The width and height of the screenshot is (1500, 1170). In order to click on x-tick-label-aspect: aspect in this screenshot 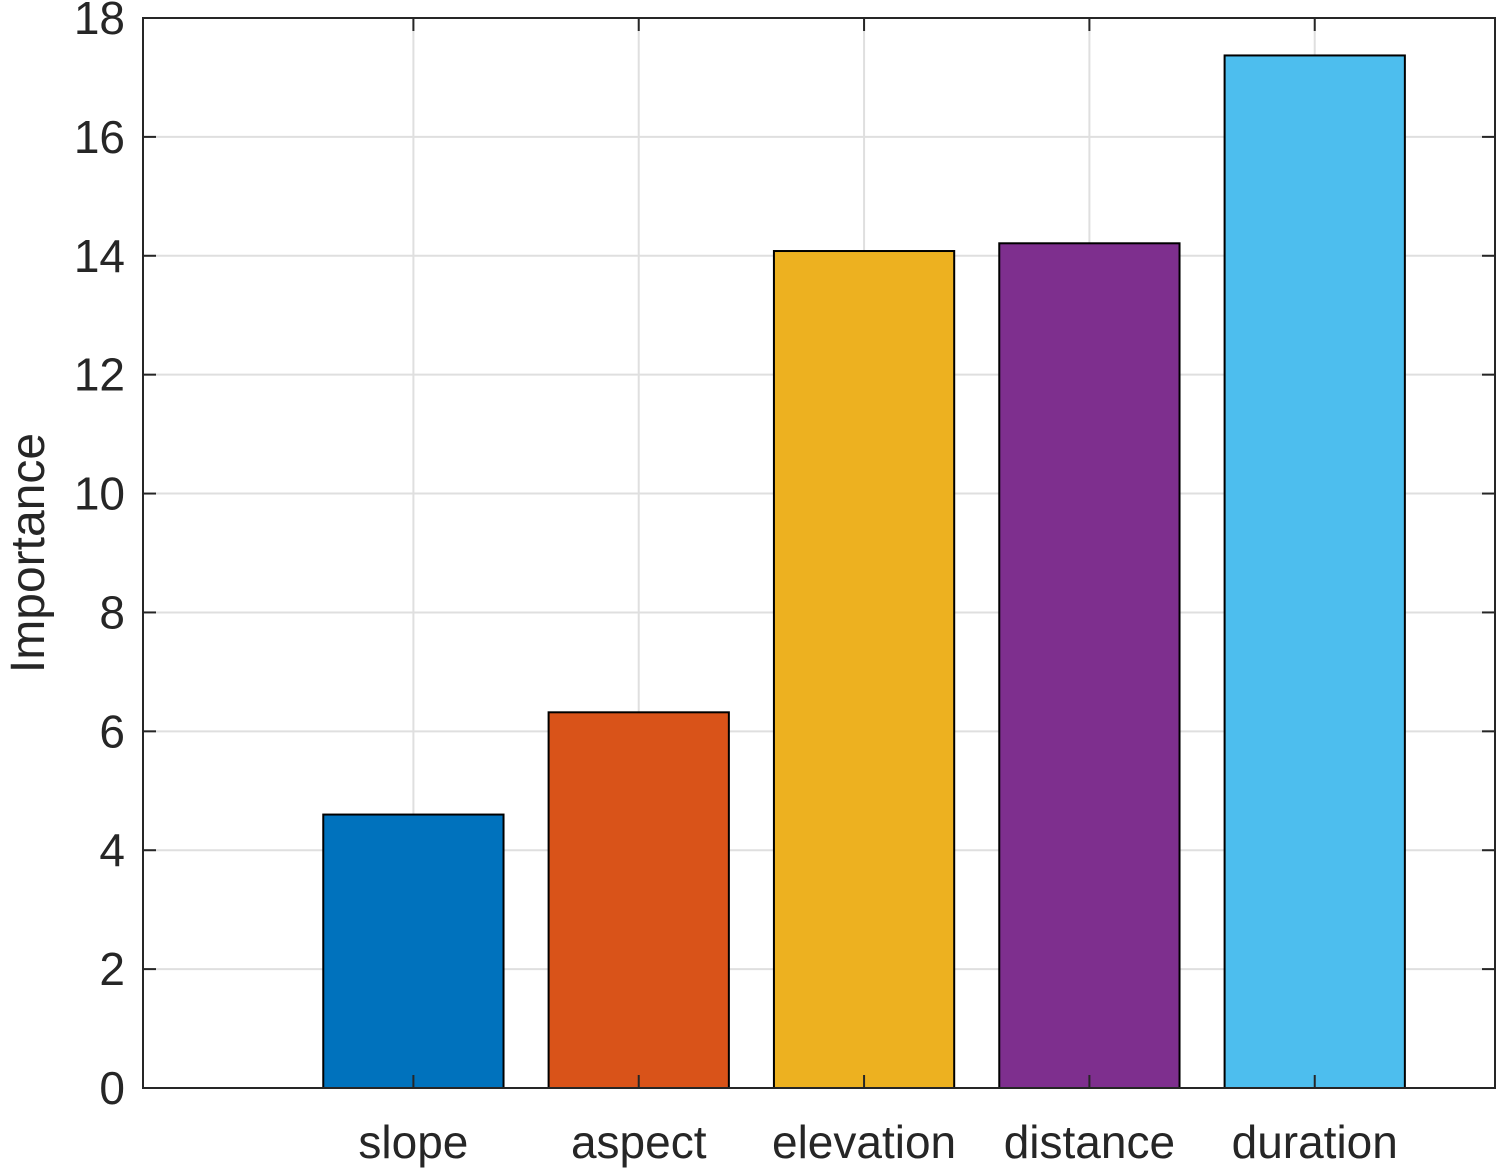, I will do `click(639, 1142)`.